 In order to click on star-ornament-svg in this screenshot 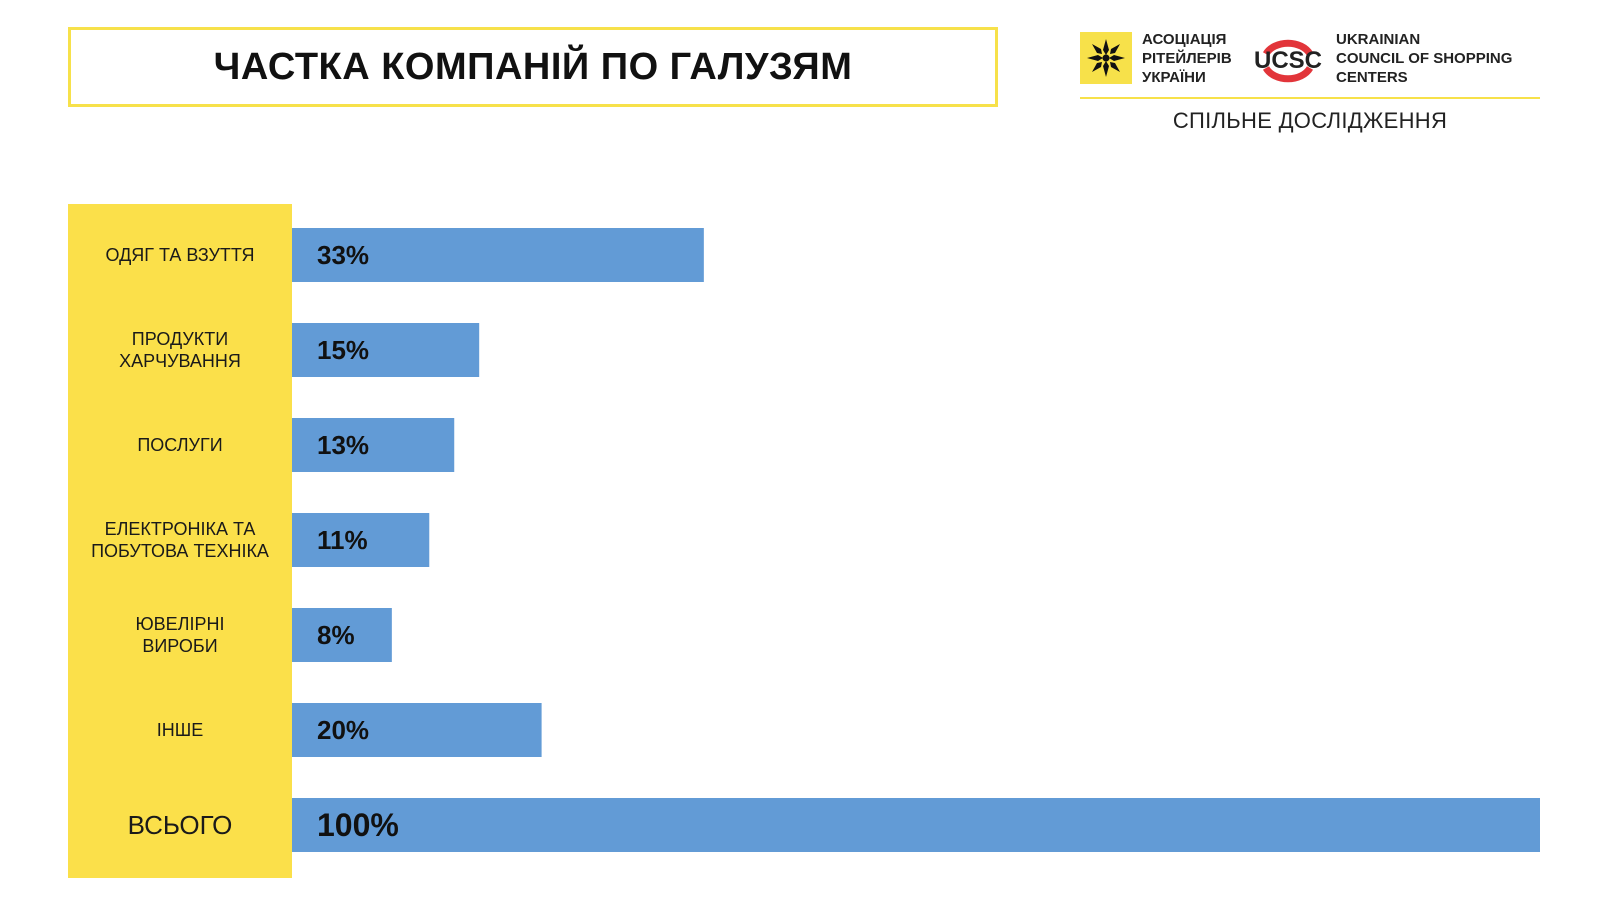, I will do `click(1106, 58)`.